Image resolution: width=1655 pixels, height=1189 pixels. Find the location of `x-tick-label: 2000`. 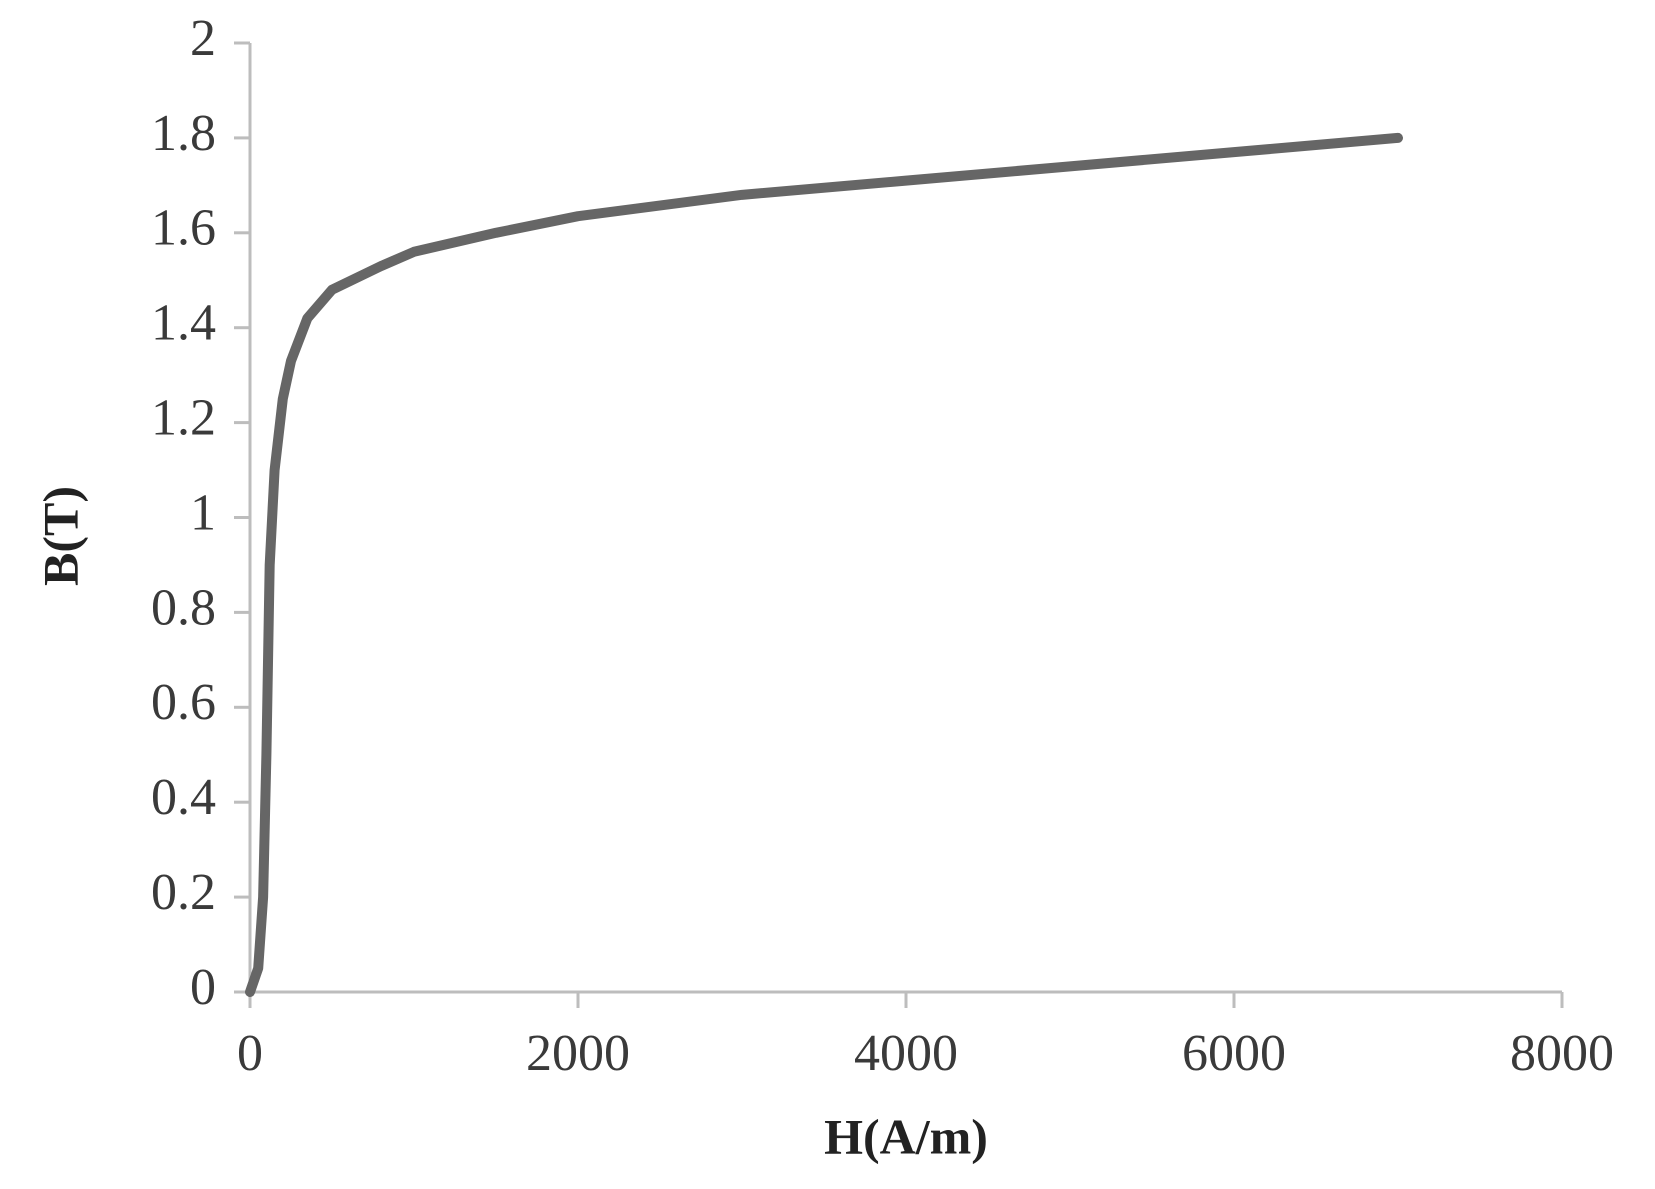

x-tick-label: 2000 is located at coordinates (578, 1053).